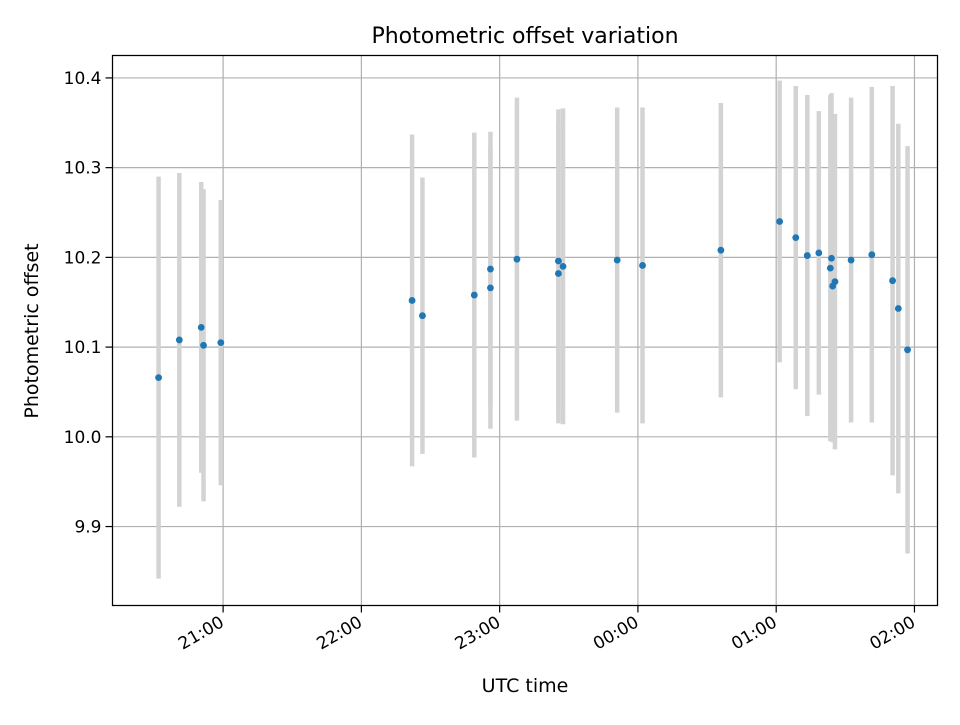 This screenshot has height=725, width=960. I want to click on y-tick-label: 10.1, so click(83, 348).